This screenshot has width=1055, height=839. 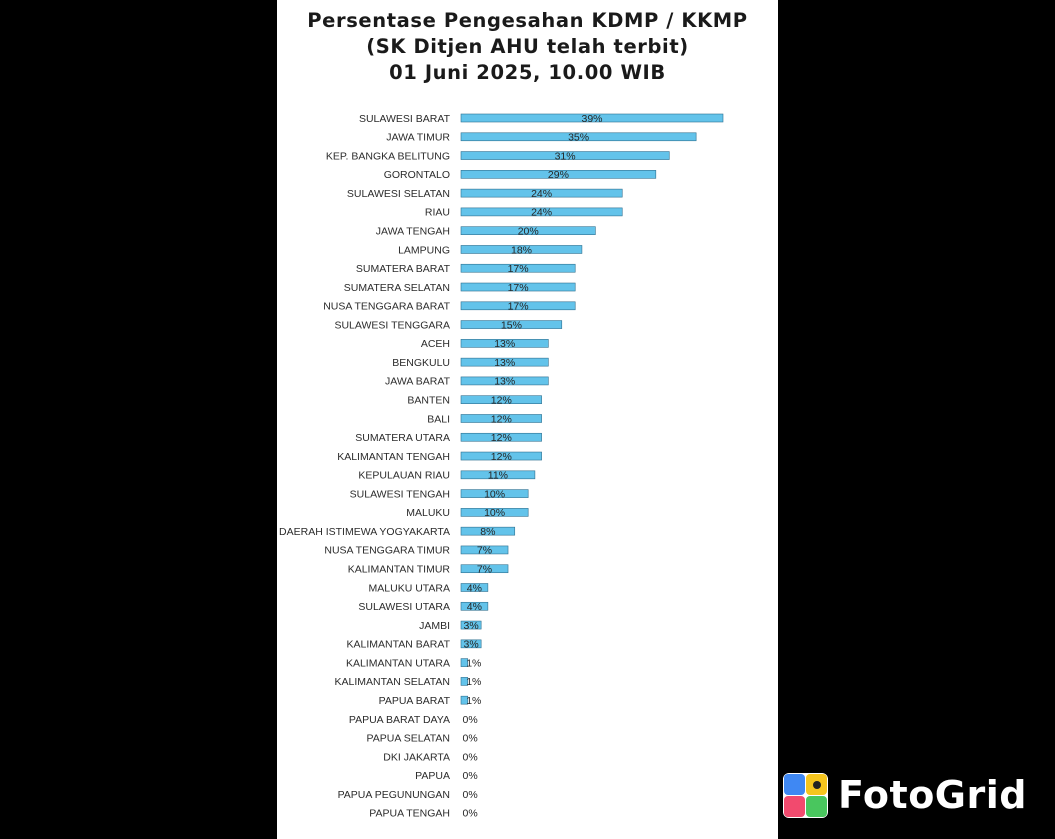 I want to click on value-label: 31%, so click(x=565, y=156).